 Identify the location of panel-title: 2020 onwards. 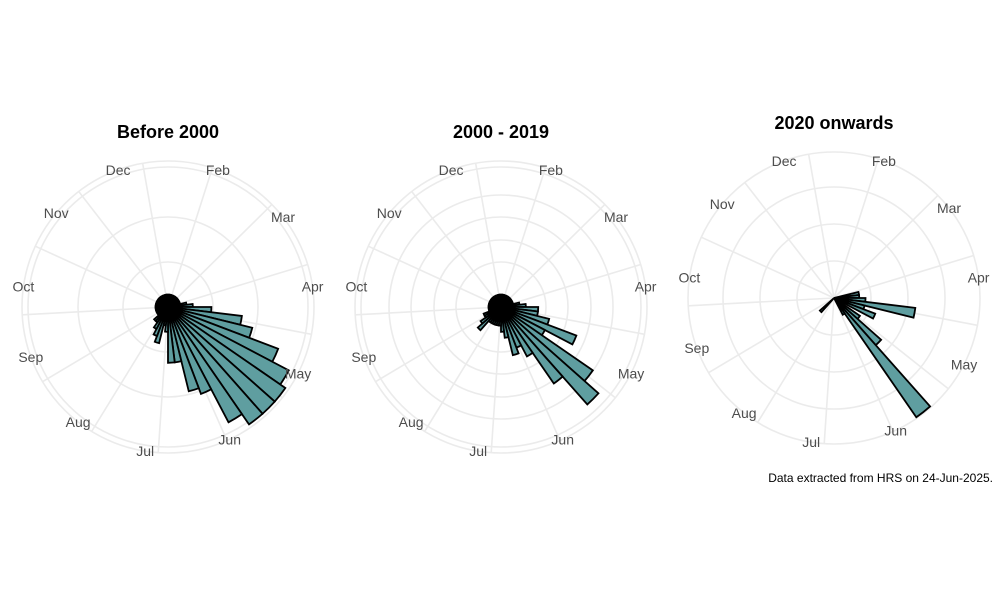
(833, 123).